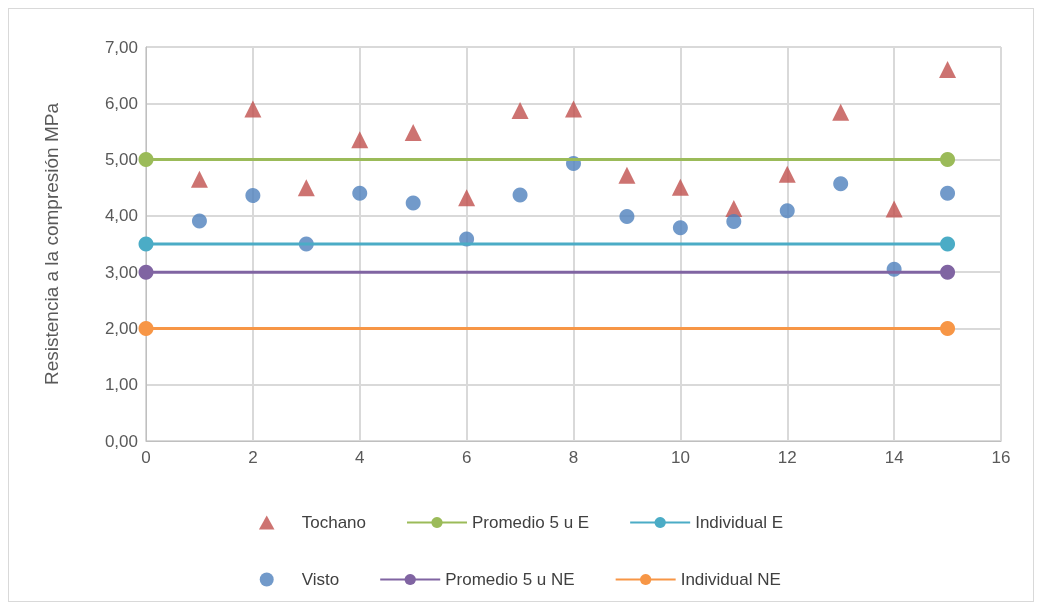  What do you see at coordinates (739, 522) in the screenshot?
I see `legend-label: Individual E` at bounding box center [739, 522].